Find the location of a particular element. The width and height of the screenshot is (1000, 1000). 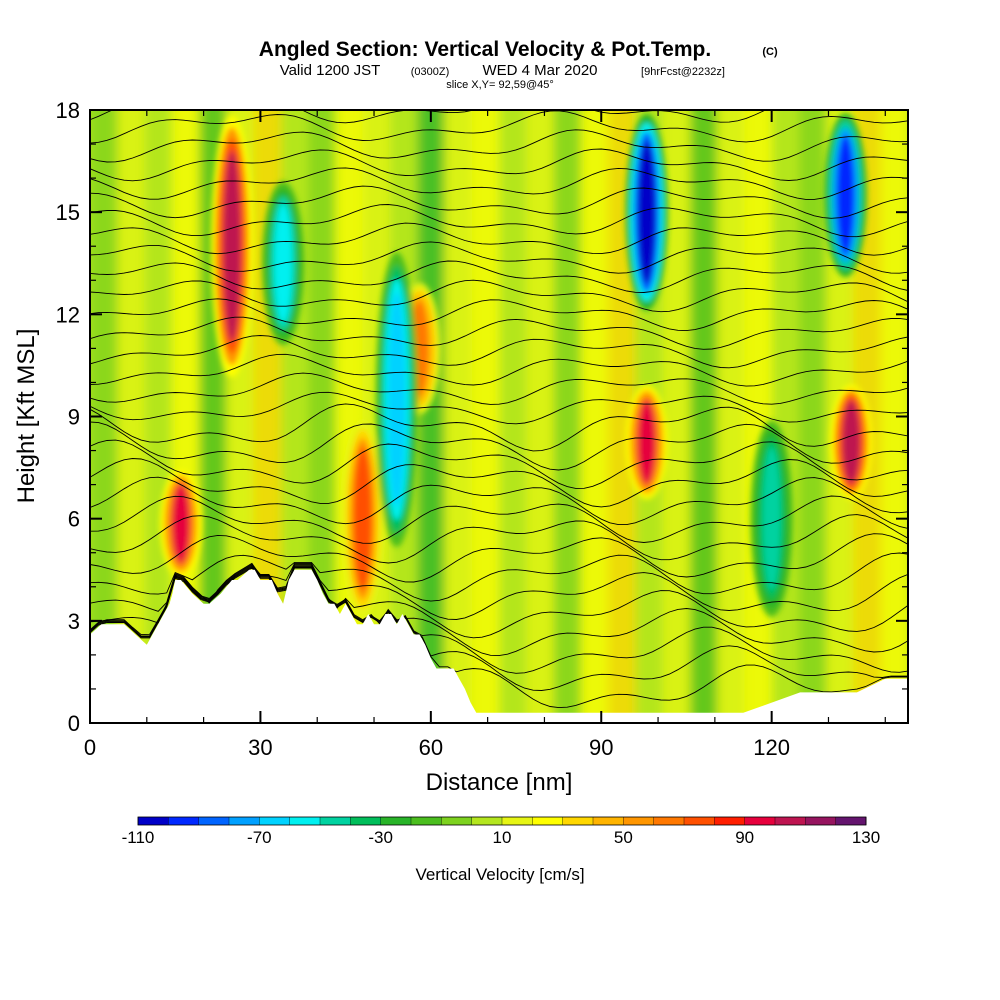

colorbar-title: Vertical Velocity [cm/s] is located at coordinates (499, 874).